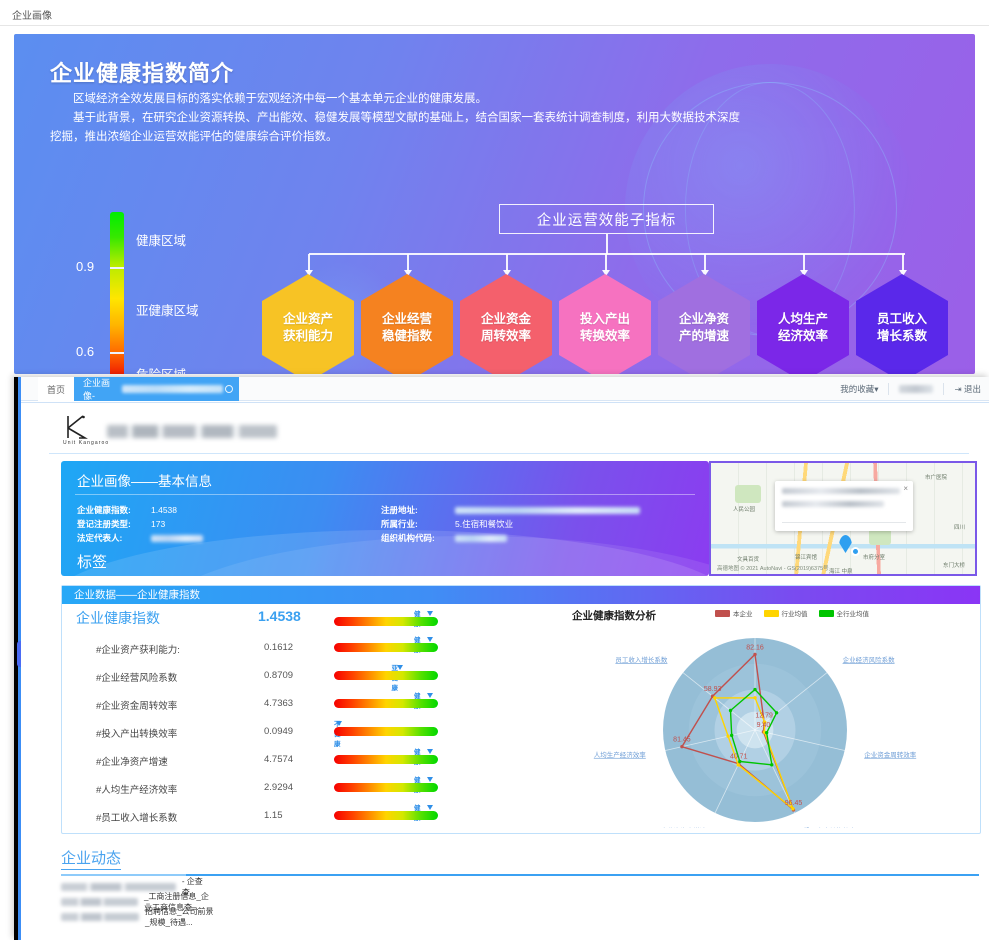  What do you see at coordinates (916, 389) in the screenshot?
I see `user-name-redacted` at bounding box center [916, 389].